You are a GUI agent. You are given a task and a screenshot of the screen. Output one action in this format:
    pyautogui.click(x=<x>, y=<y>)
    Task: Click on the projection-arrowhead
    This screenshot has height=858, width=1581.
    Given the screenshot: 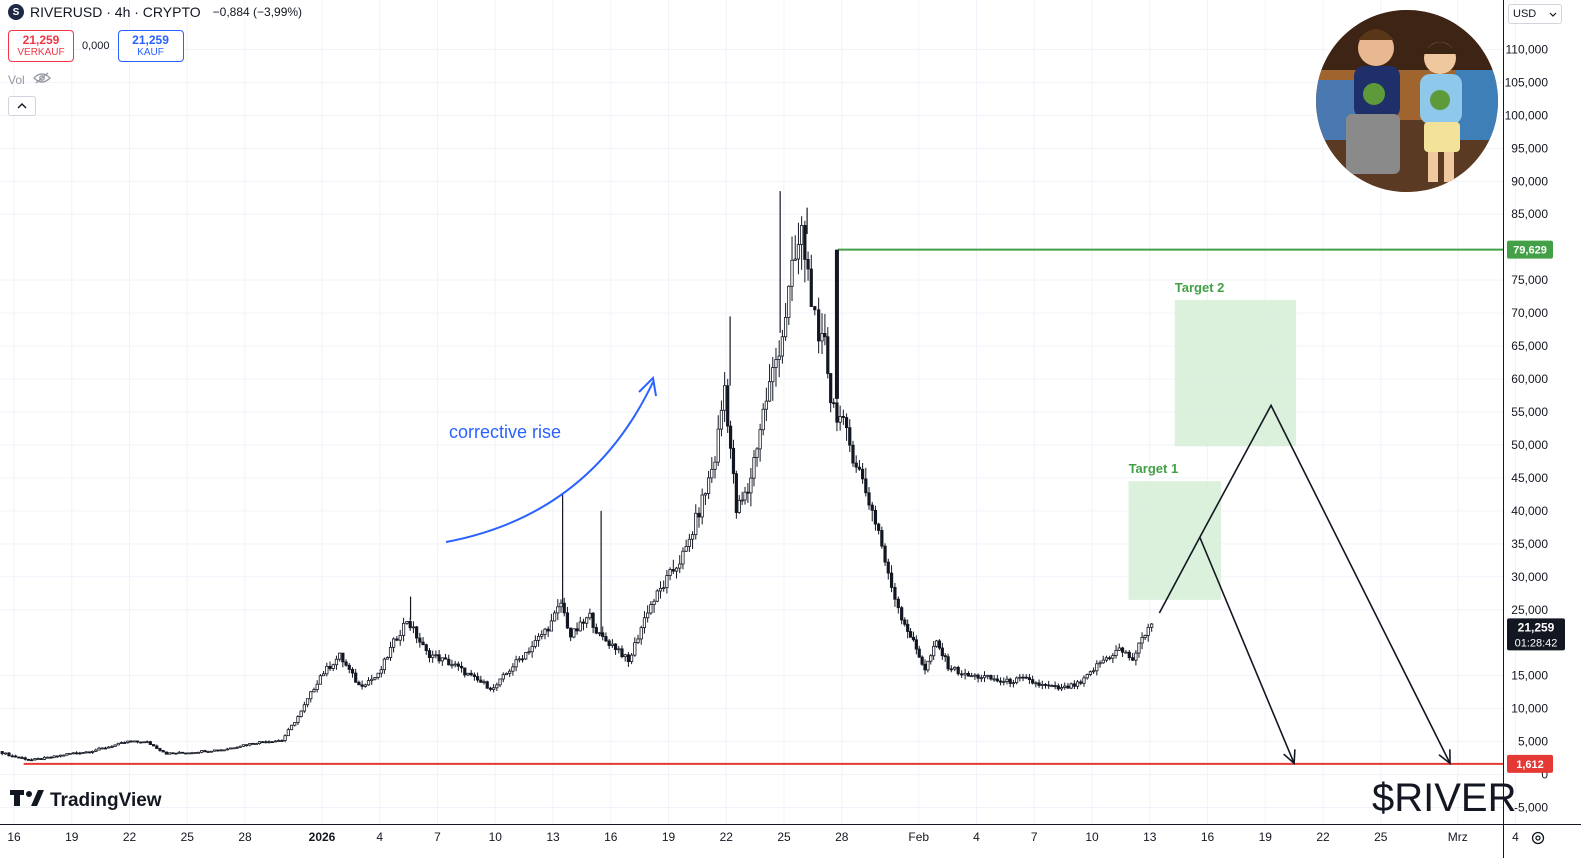 What is the action you would take?
    pyautogui.click(x=1444, y=757)
    